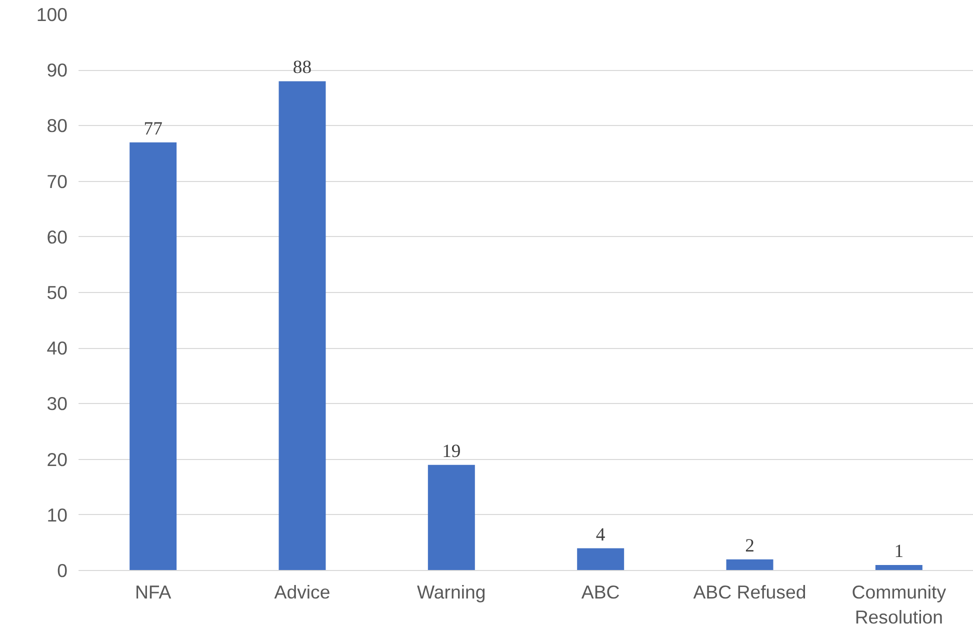  What do you see at coordinates (57, 125) in the screenshot?
I see `y-tick-label: 80` at bounding box center [57, 125].